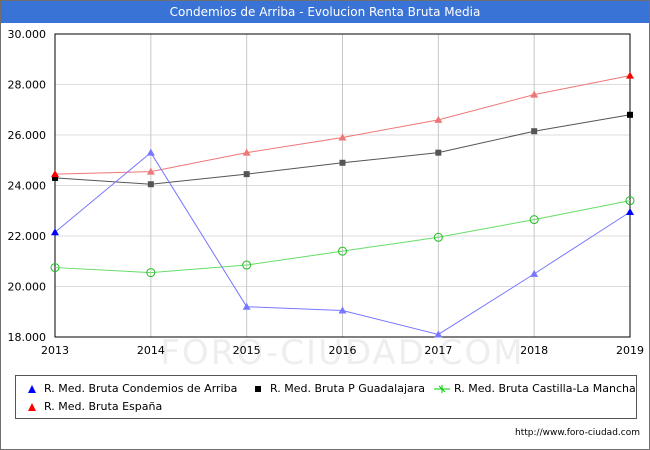 The height and width of the screenshot is (450, 650). I want to click on legend-marker-castilla, so click(442, 389).